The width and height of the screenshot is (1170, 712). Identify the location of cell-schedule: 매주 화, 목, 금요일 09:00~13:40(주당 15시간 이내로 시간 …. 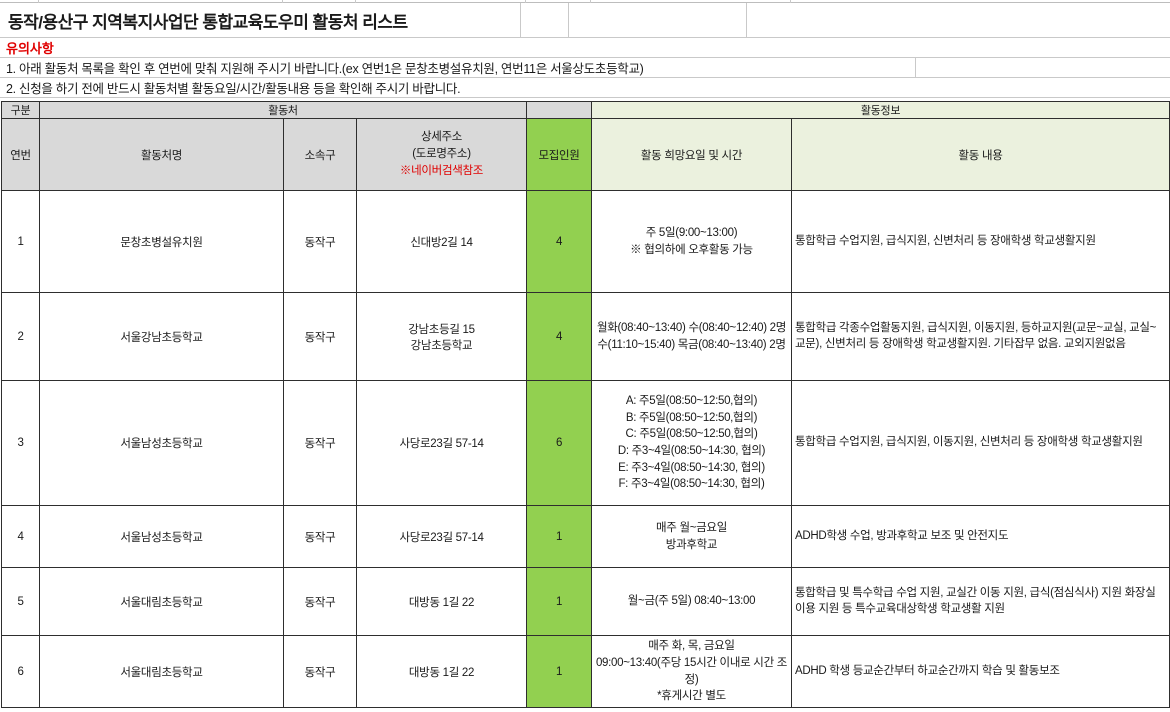
(691, 671).